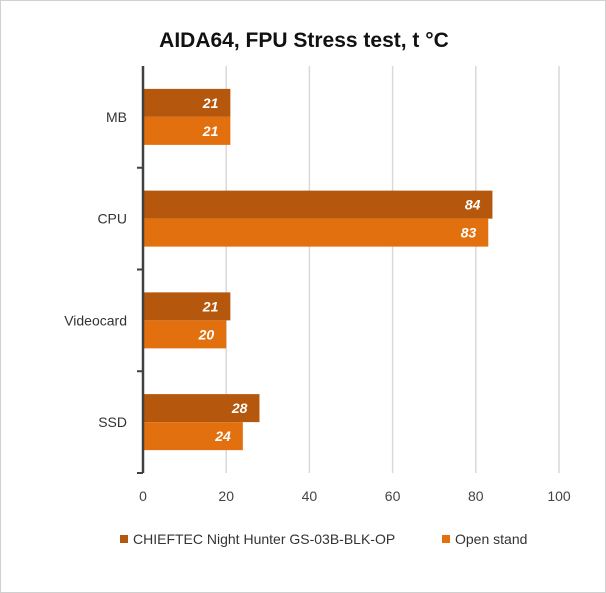 Image resolution: width=606 pixels, height=593 pixels. What do you see at coordinates (239, 408) in the screenshot?
I see `data-label: 28` at bounding box center [239, 408].